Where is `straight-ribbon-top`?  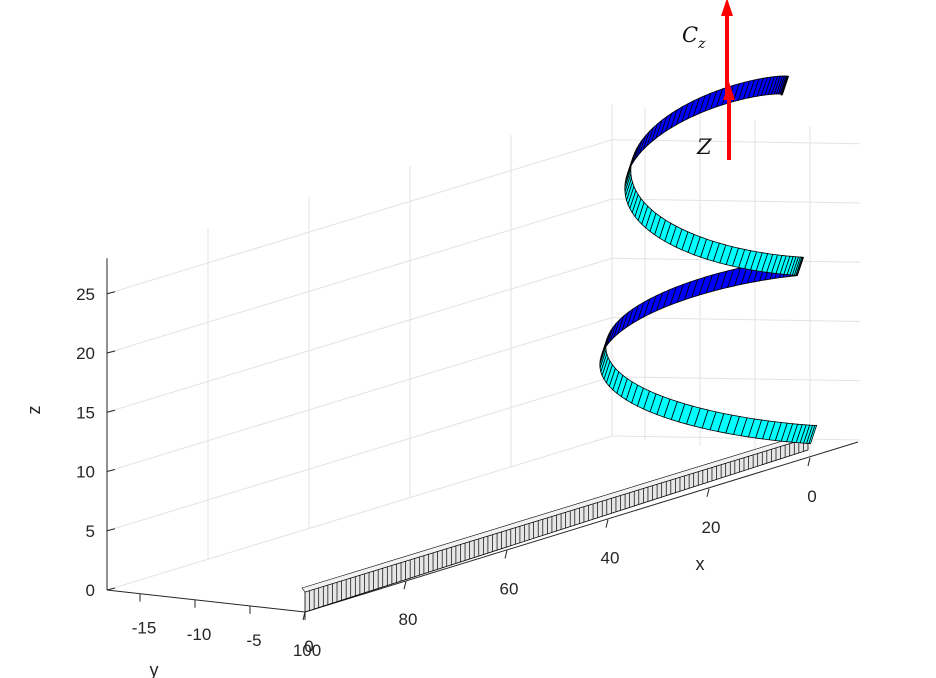
straight-ribbon-top is located at coordinates (555, 513).